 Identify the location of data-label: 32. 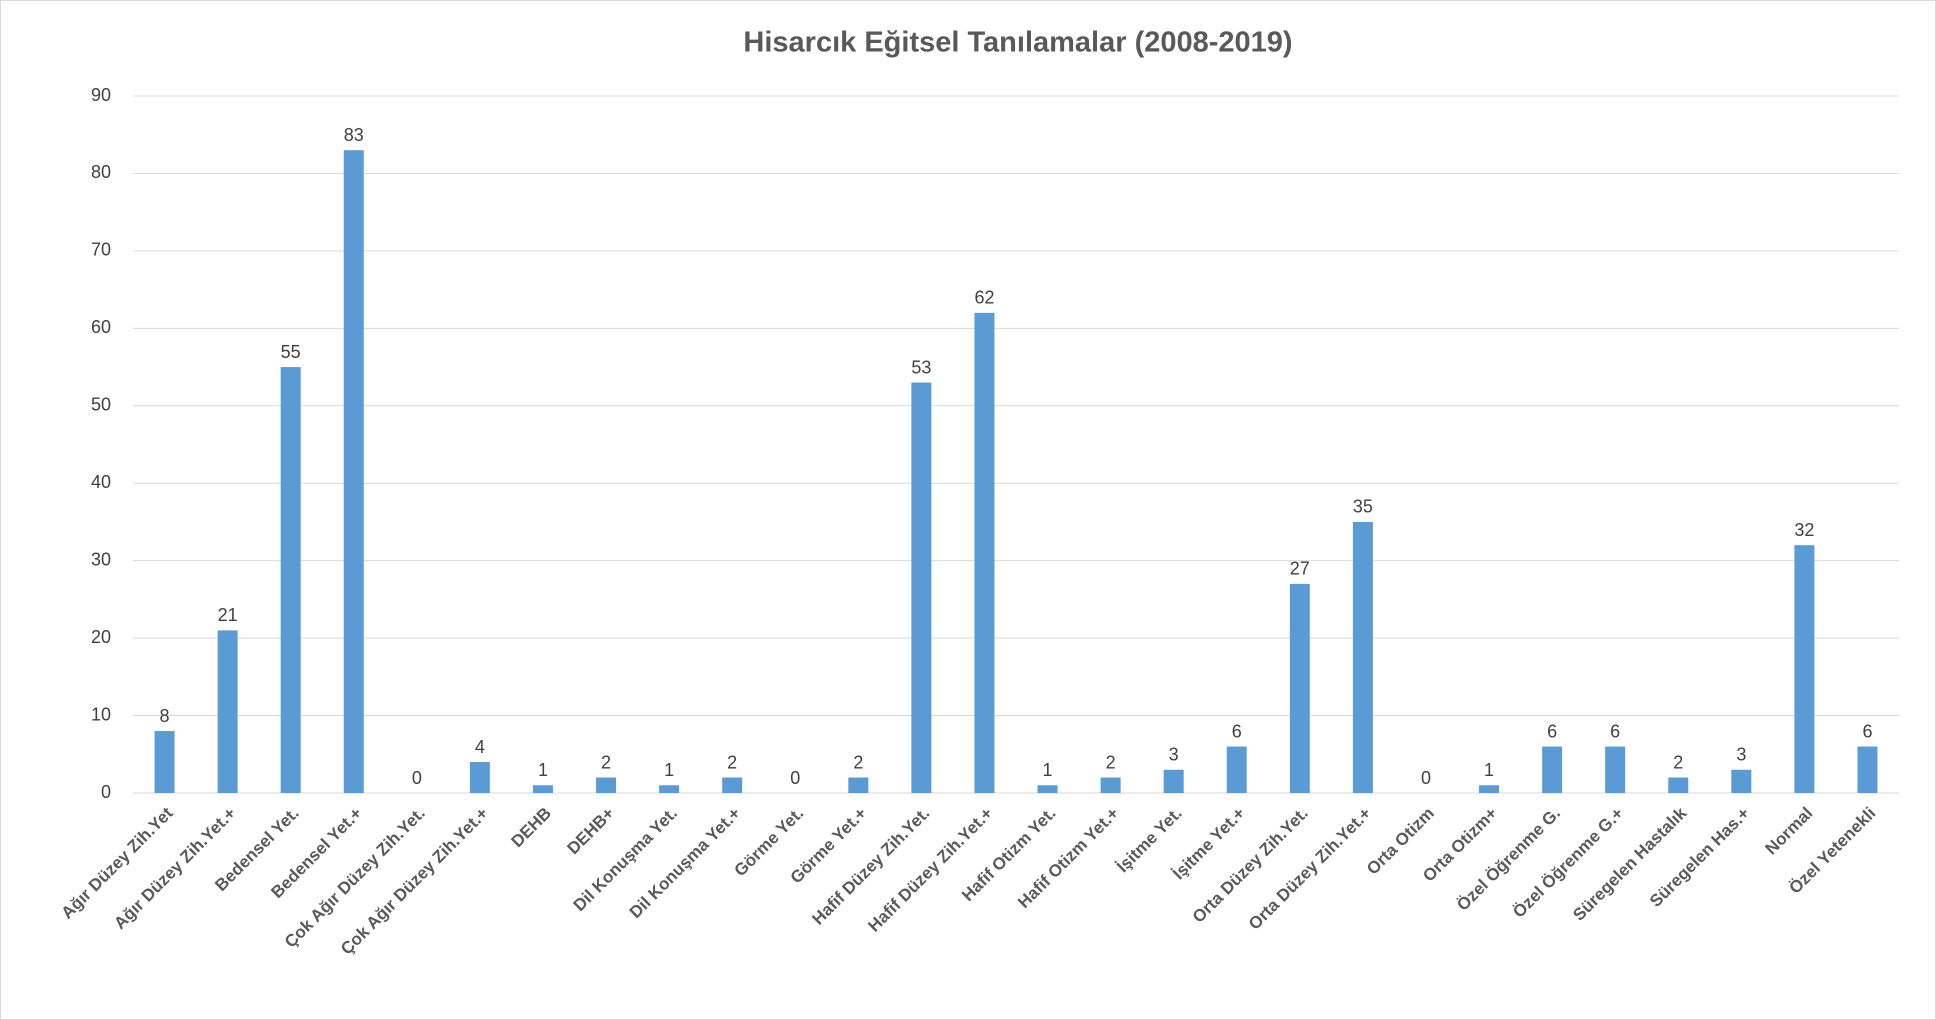
(1804, 530).